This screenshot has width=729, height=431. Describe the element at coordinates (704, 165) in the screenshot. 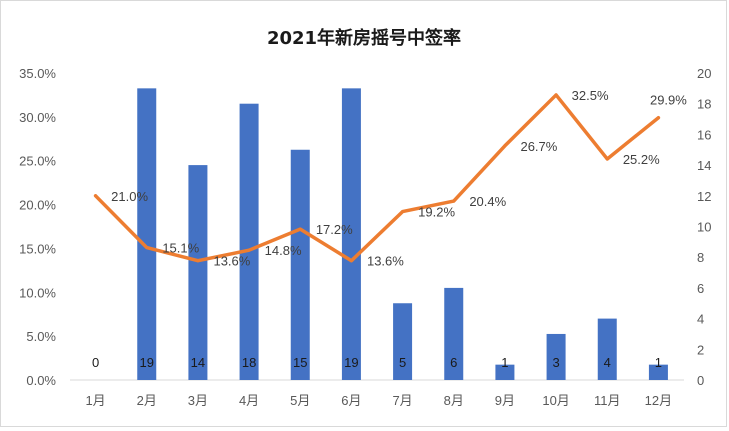

I see `y-right-tick-label: 14` at that location.